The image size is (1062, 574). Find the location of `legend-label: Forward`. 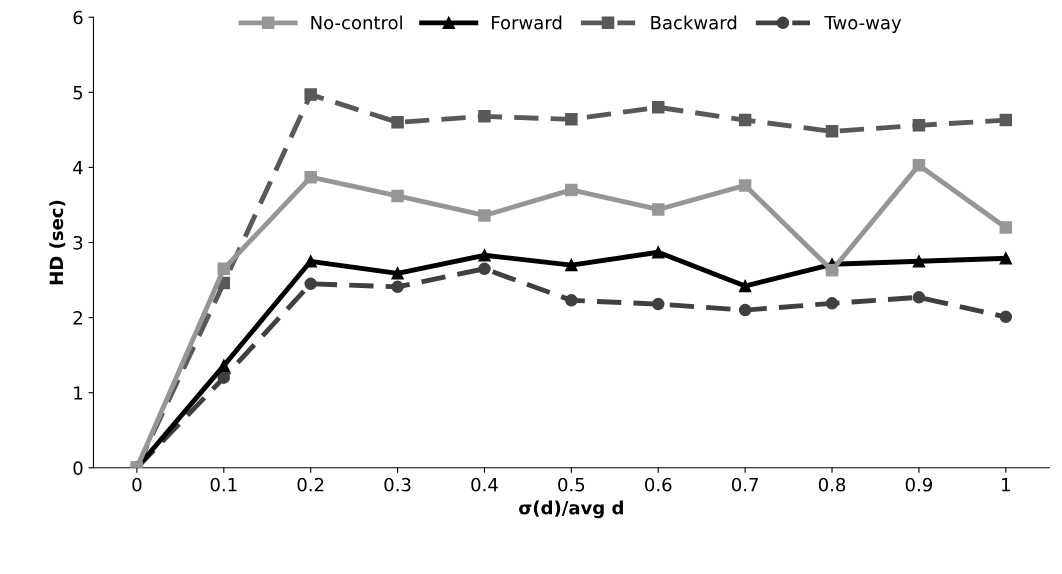

legend-label: Forward is located at coordinates (527, 22).